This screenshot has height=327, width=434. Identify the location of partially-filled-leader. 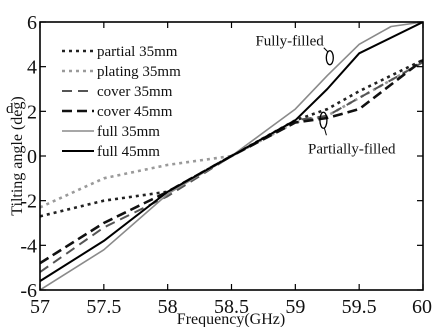
(325, 132).